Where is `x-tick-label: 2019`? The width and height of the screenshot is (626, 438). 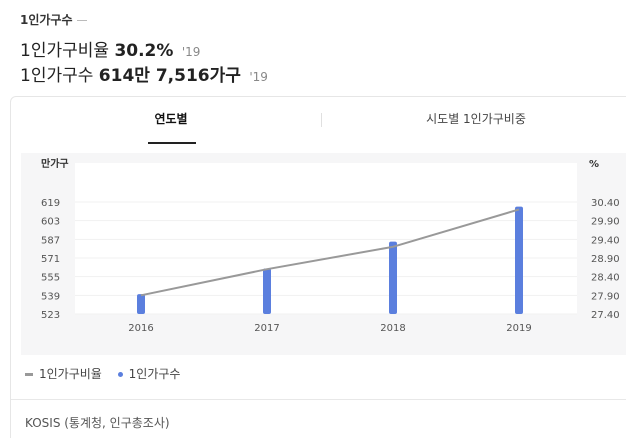
x-tick-label: 2019 is located at coordinates (518, 328).